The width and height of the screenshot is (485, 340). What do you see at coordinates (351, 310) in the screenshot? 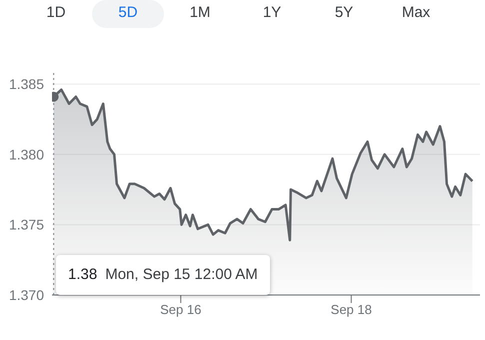
I see `x-tick-label: Sep 18` at bounding box center [351, 310].